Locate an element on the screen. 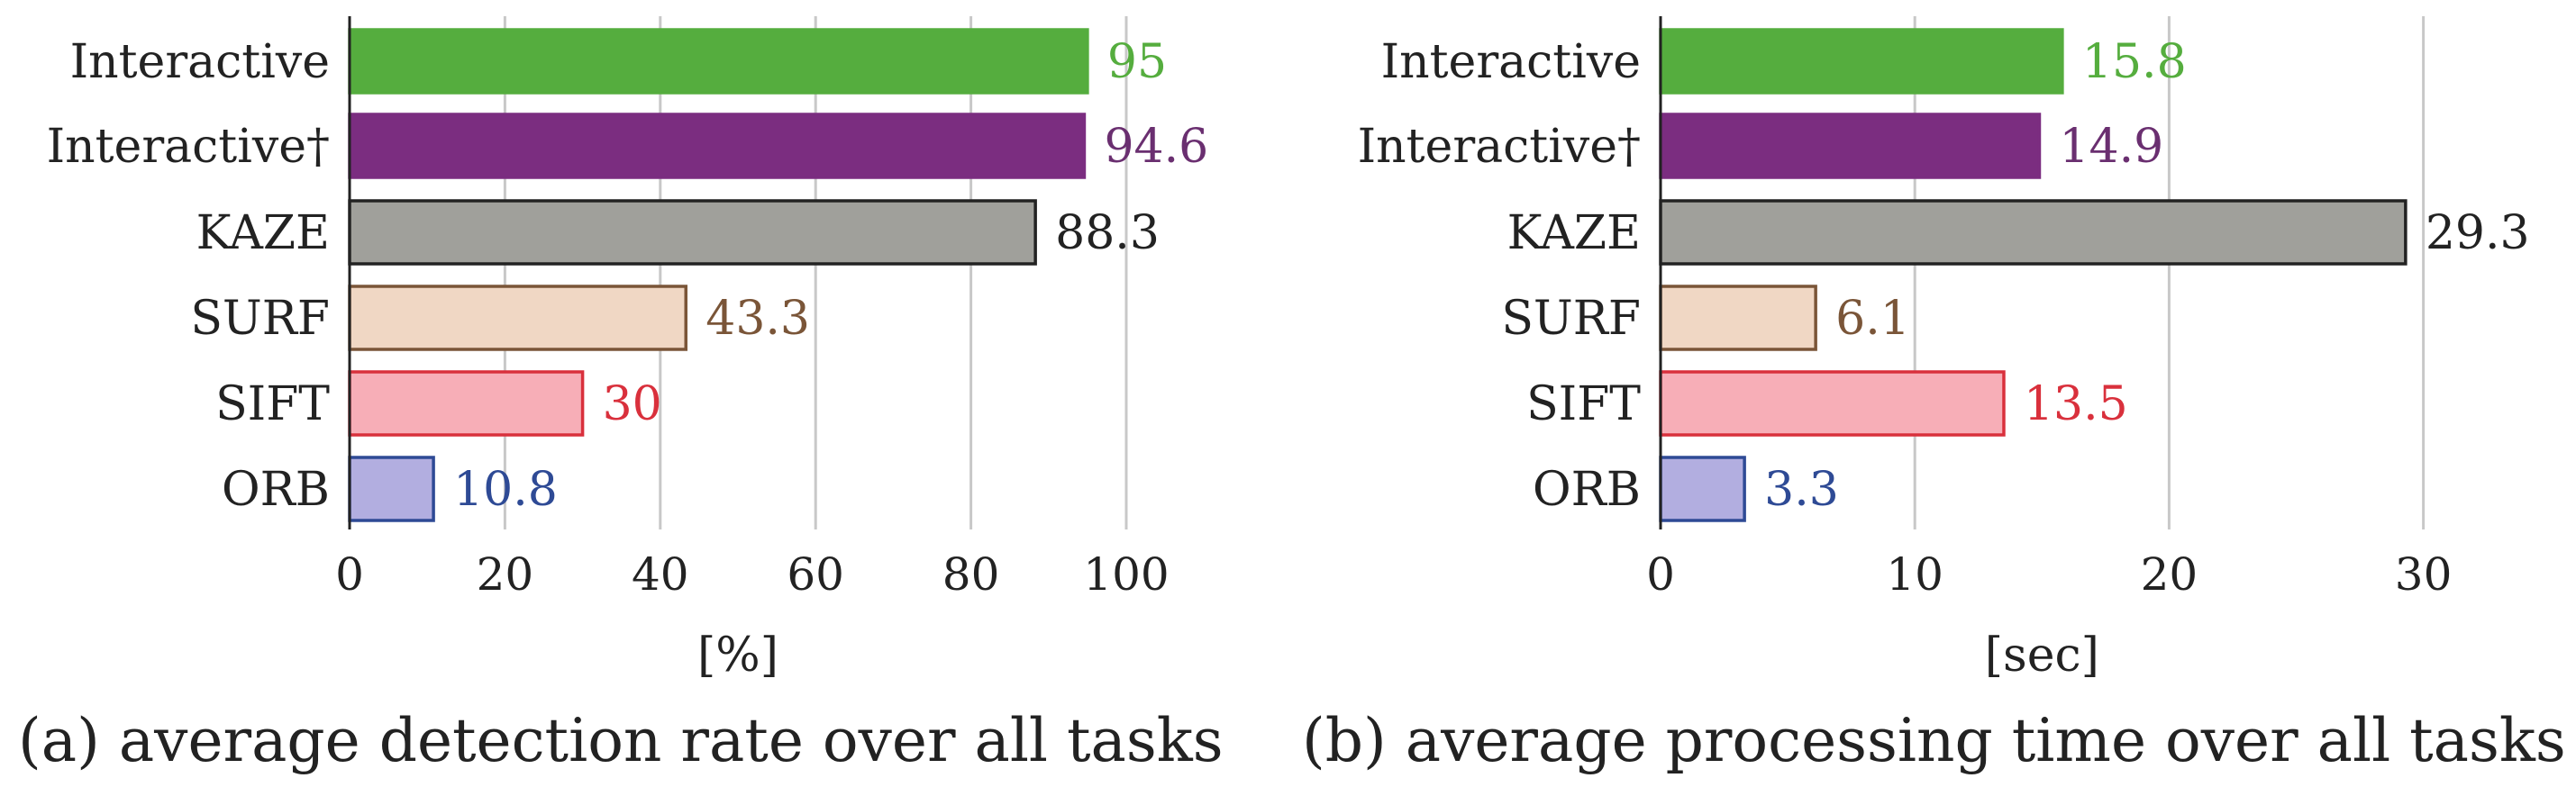 Image resolution: width=2576 pixels, height=787 pixels. value-label: 43.3 is located at coordinates (757, 319).